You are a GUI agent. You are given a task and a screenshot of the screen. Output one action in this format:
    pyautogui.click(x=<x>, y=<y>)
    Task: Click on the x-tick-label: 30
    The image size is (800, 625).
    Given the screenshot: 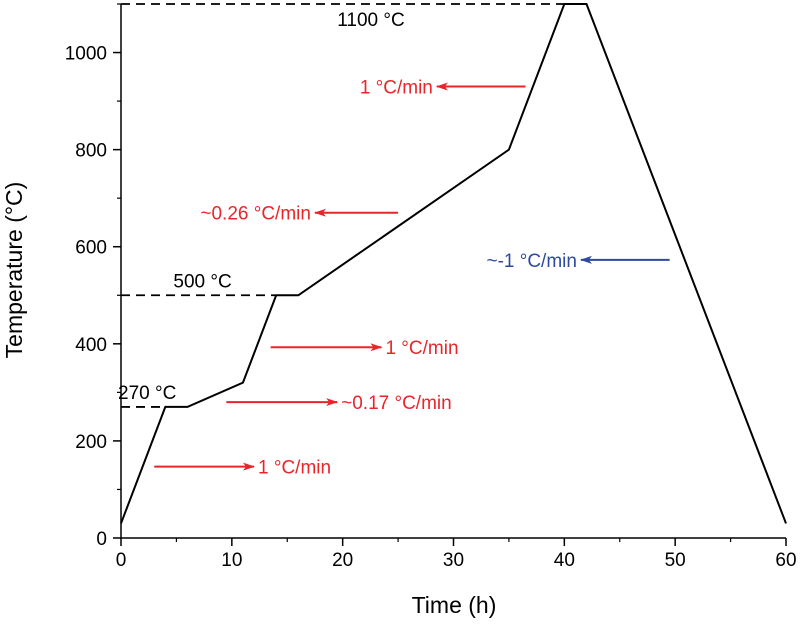 What is the action you would take?
    pyautogui.click(x=453, y=560)
    